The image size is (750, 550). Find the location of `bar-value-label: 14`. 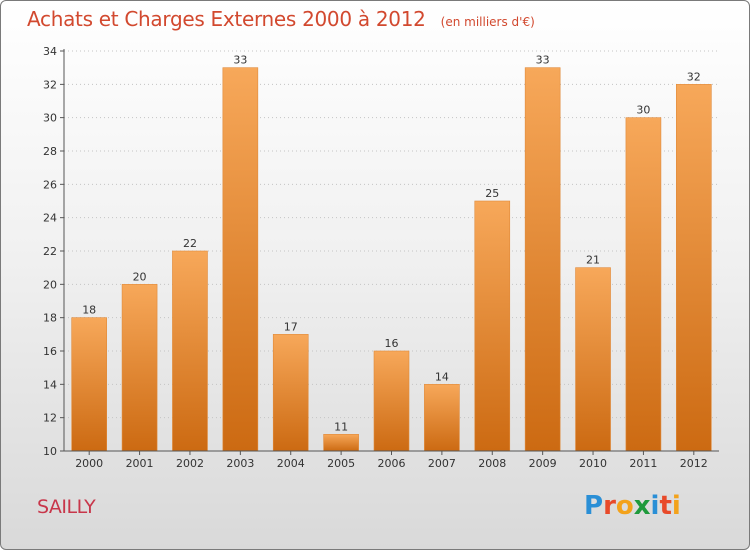

bar-value-label: 14 is located at coordinates (442, 376).